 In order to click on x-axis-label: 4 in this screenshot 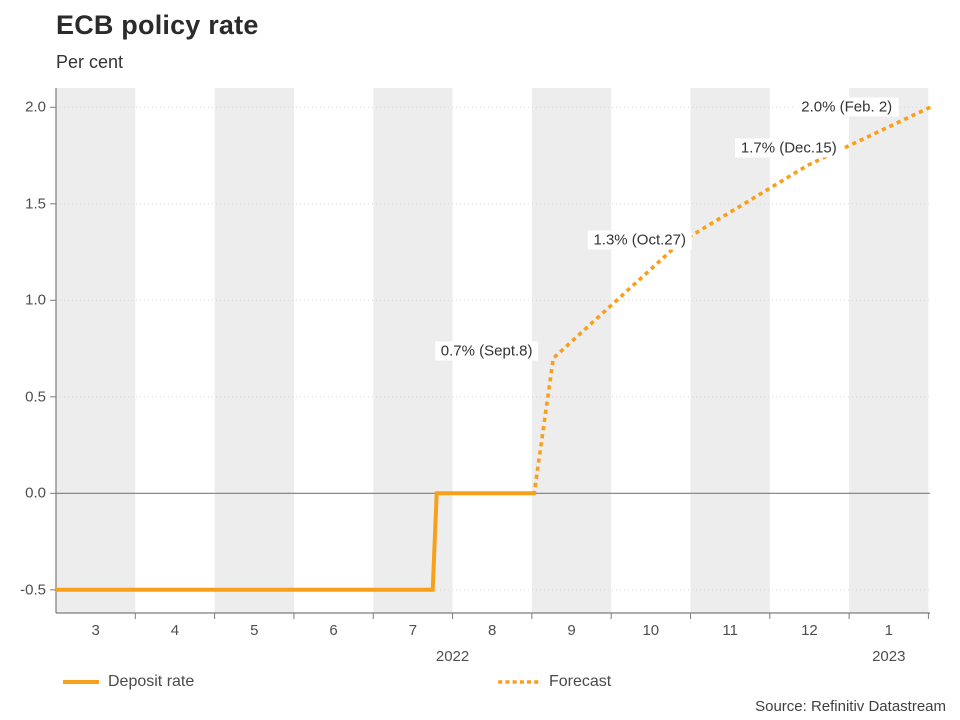, I will do `click(175, 630)`.